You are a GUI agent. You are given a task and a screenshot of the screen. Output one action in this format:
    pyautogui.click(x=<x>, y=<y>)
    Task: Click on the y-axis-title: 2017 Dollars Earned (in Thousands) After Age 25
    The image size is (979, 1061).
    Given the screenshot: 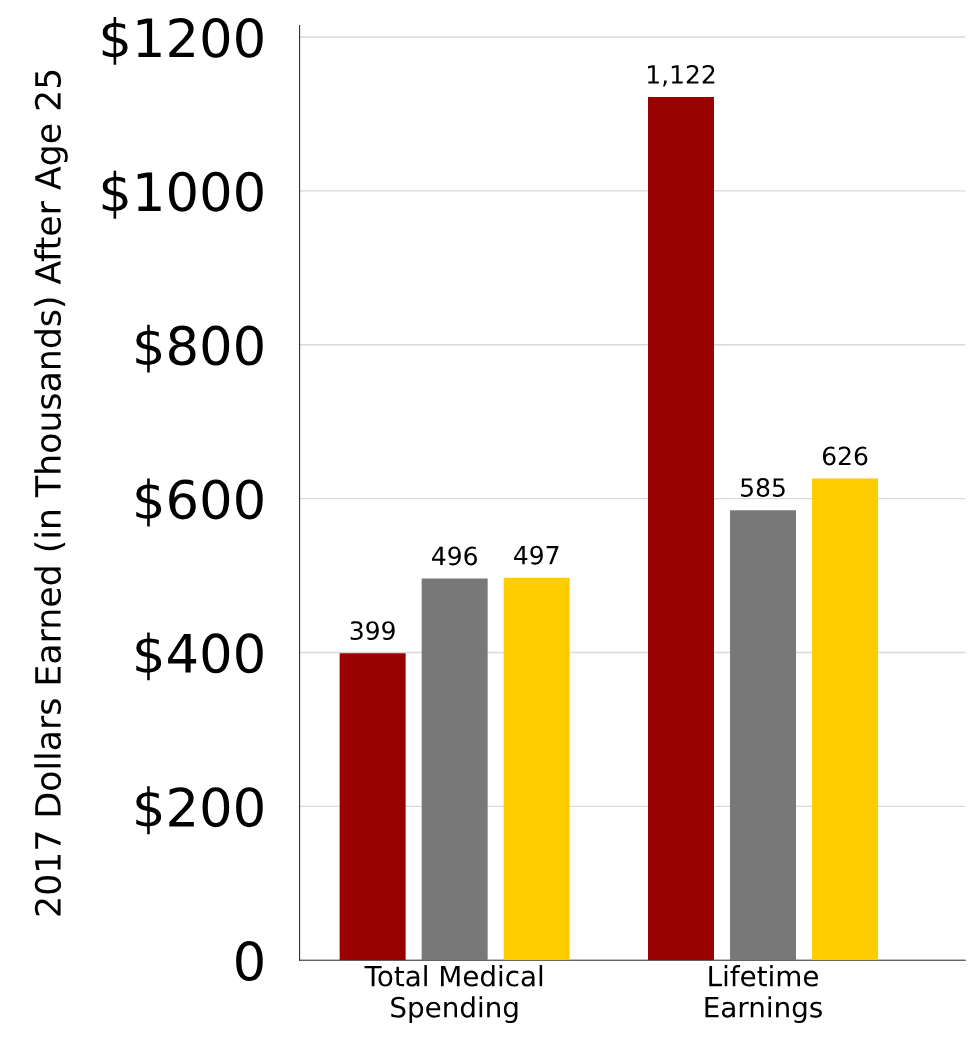 What is the action you would take?
    pyautogui.click(x=51, y=493)
    